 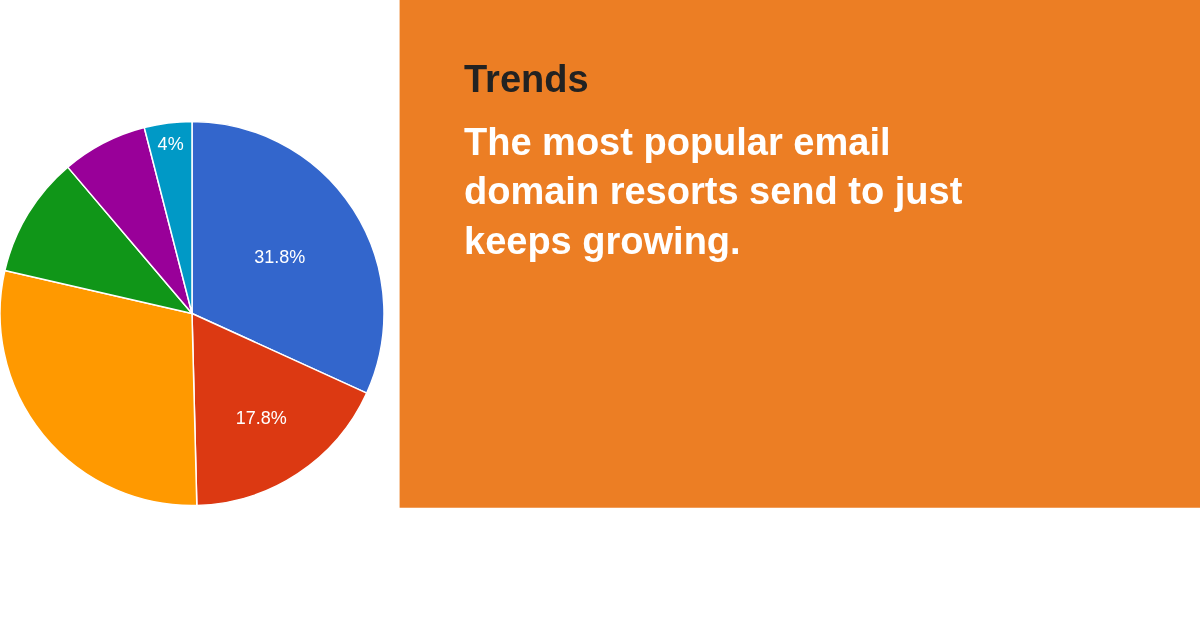 What do you see at coordinates (170, 144) in the screenshot?
I see `data-label: 4%` at bounding box center [170, 144].